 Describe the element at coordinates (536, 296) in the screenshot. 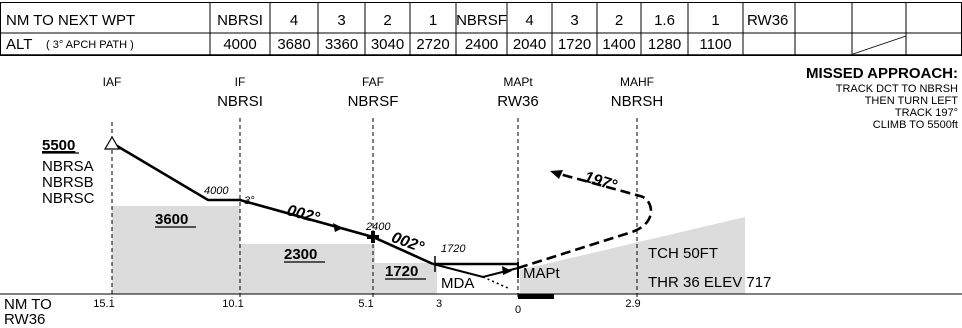

I see `runway-bar` at that location.